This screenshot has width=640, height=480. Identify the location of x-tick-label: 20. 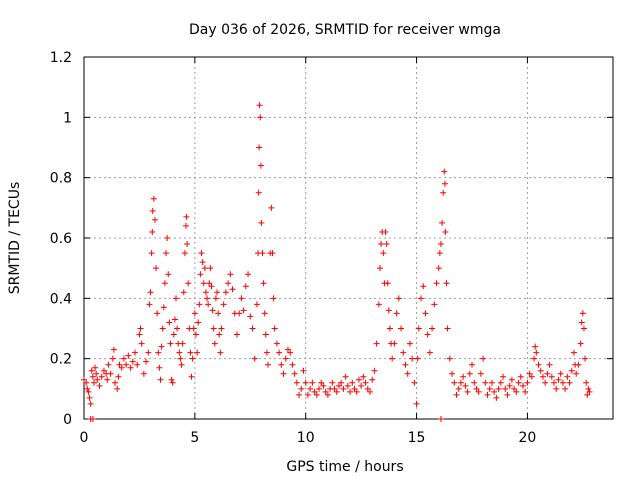
(528, 438).